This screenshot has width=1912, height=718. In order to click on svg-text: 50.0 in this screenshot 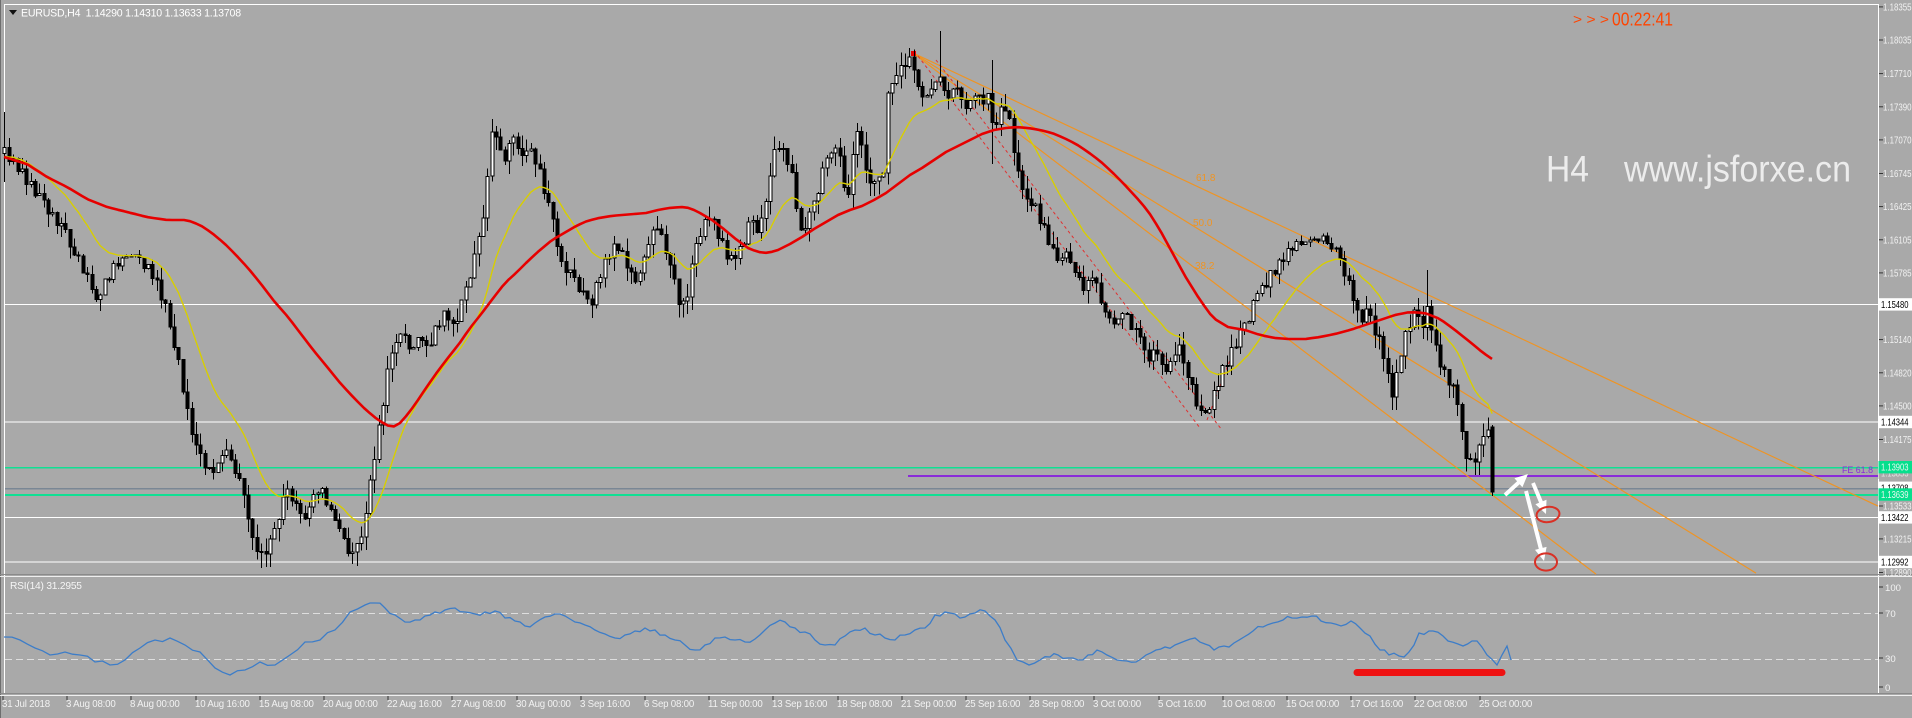, I will do `click(1203, 223)`.